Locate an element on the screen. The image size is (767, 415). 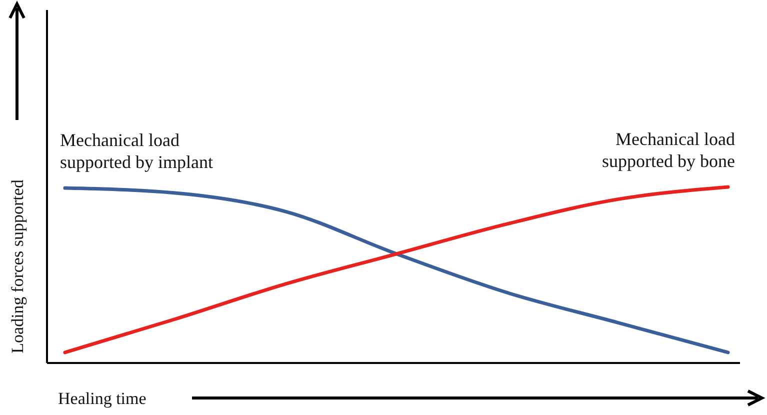
y-axis-title: Loading forces supported is located at coordinates (17, 266).